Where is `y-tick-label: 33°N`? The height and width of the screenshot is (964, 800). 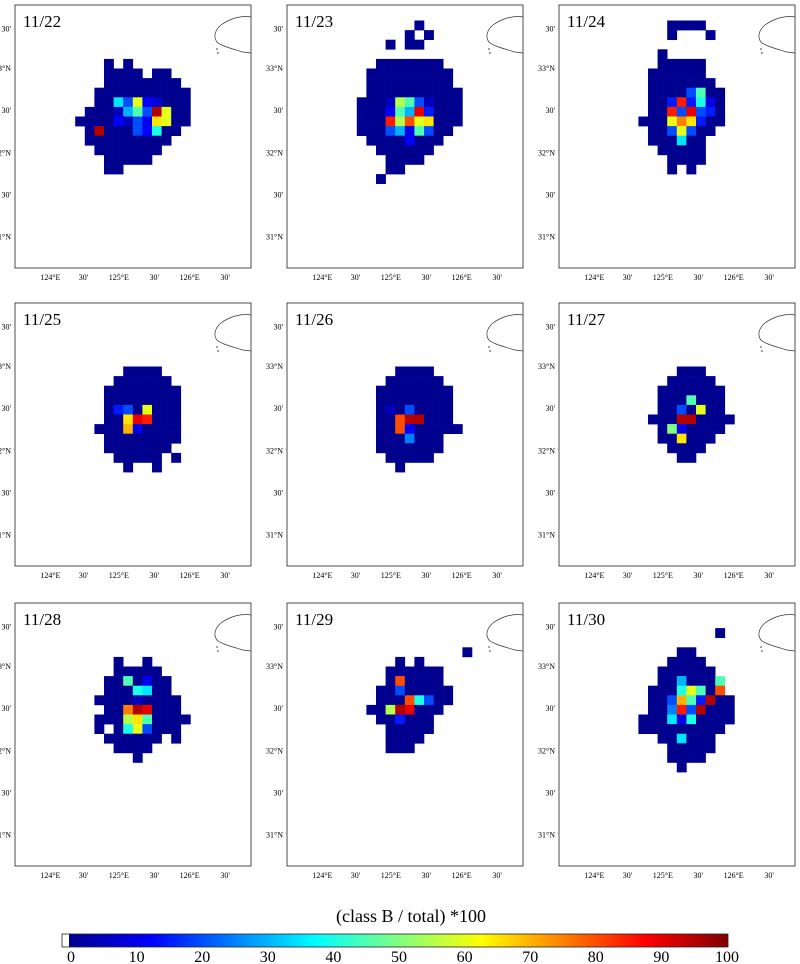
y-tick-label: 33°N is located at coordinates (274, 666).